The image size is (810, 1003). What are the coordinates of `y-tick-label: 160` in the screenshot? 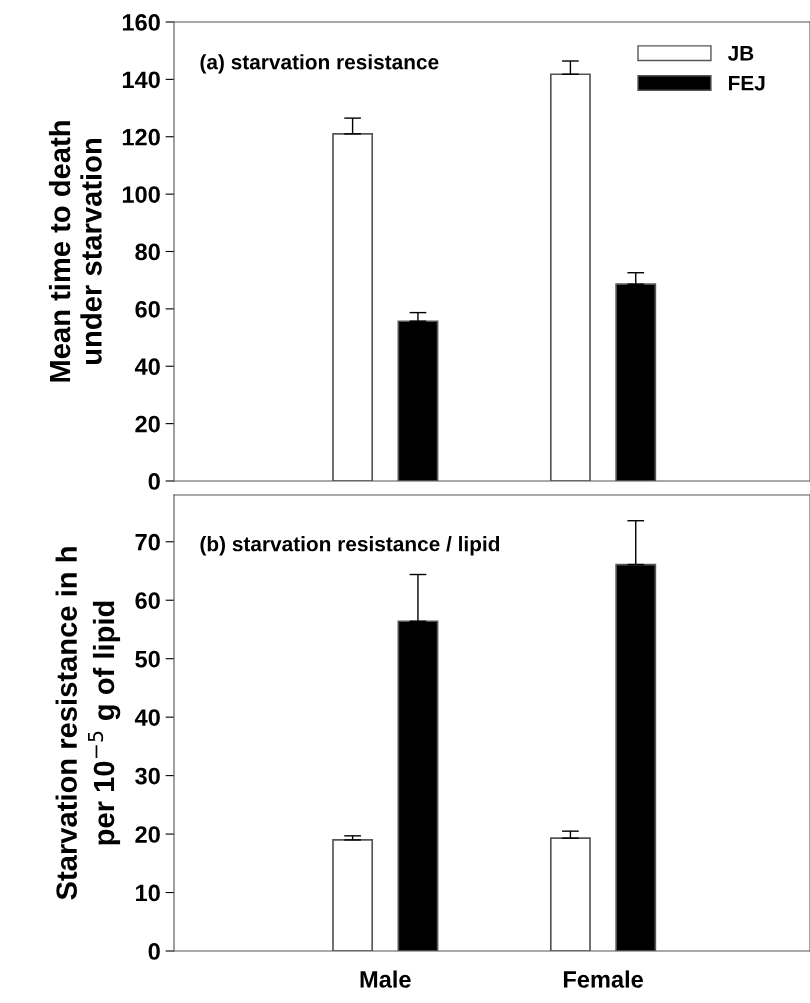 It's located at (141, 22).